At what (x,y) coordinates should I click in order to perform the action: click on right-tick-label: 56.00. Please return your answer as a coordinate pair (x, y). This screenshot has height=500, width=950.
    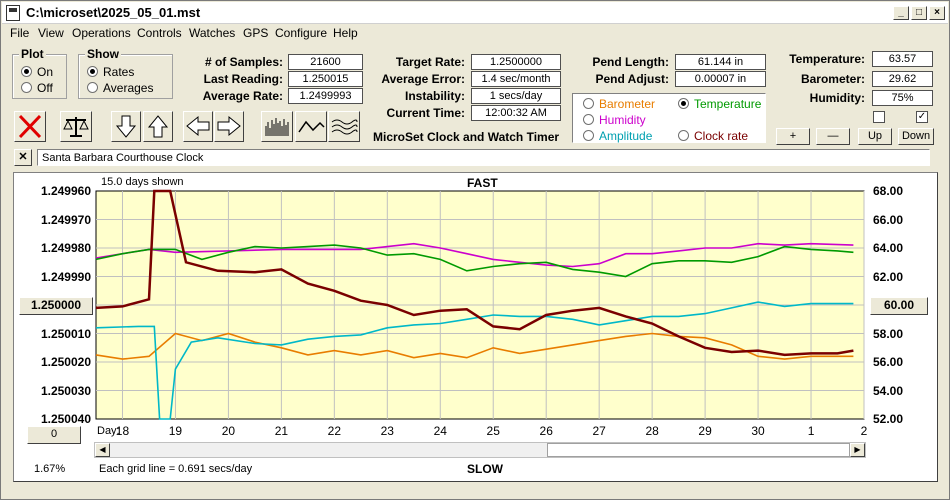
    Looking at the image, I should click on (888, 362).